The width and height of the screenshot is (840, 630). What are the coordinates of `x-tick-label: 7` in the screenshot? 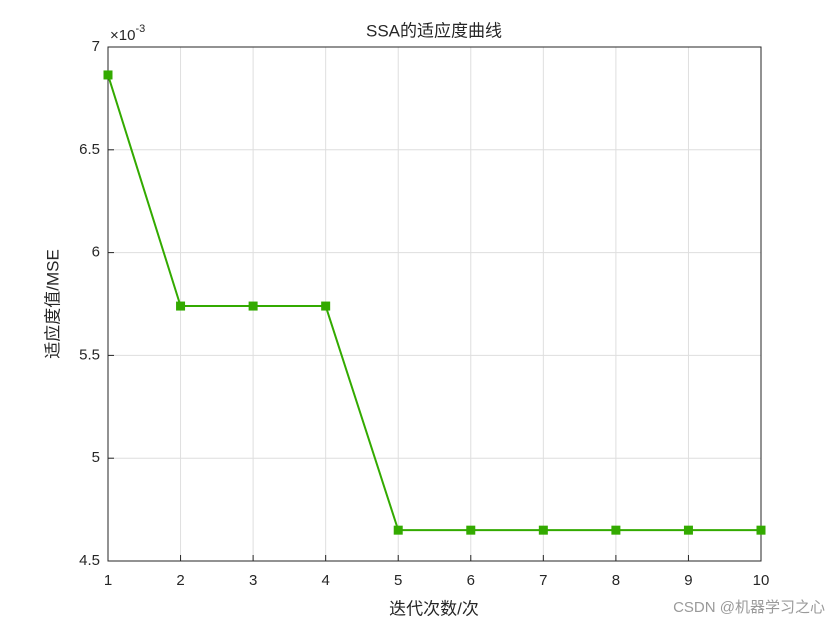 It's located at (543, 580).